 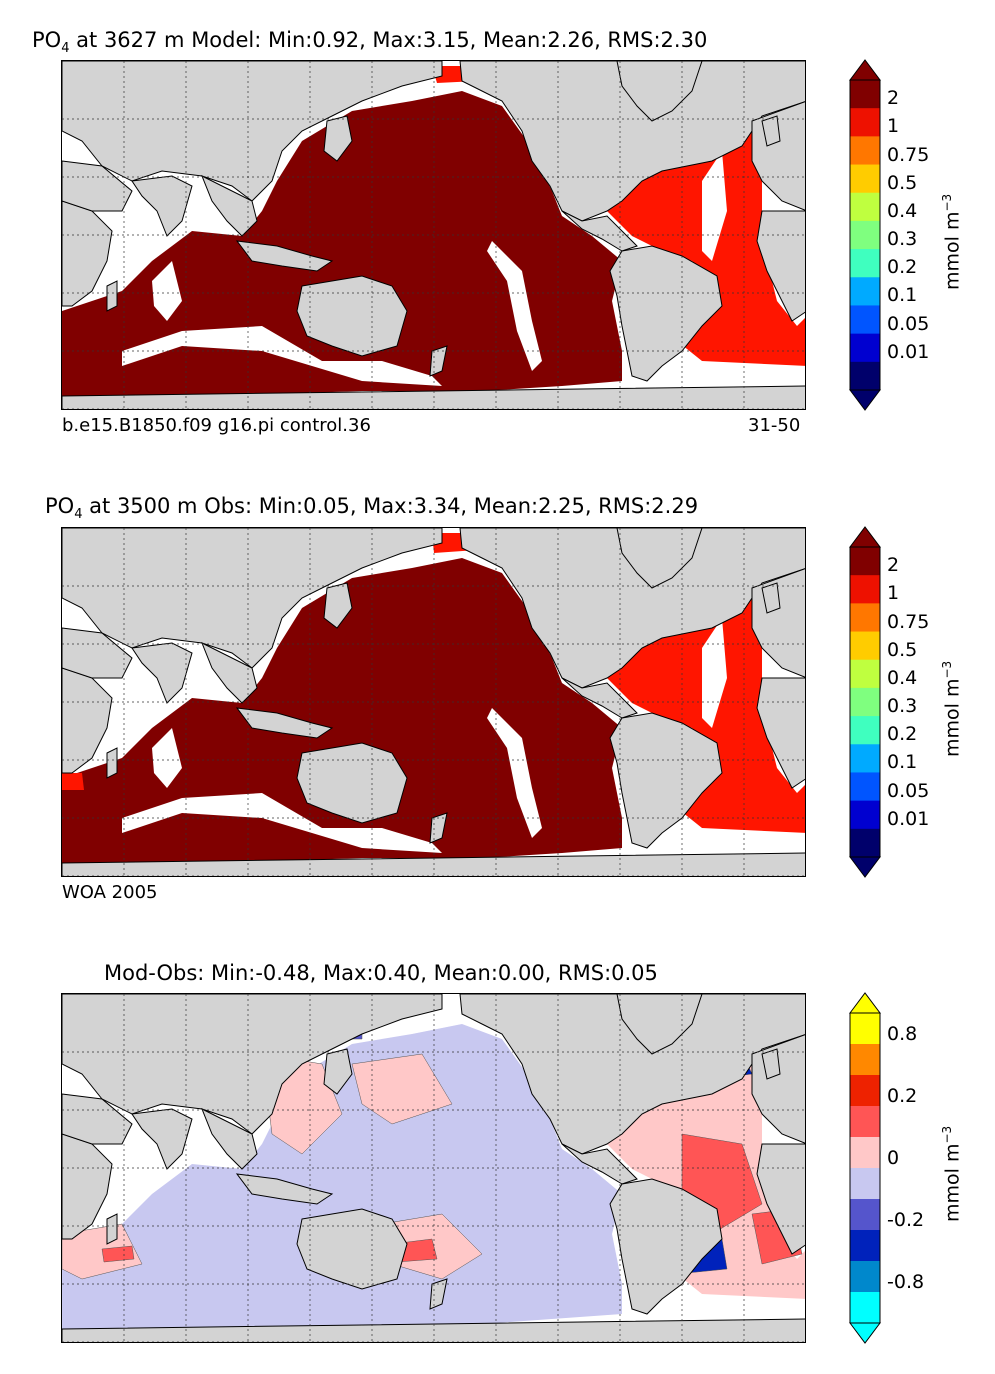 I want to click on obs-unit-label: mmol m−3, so click(x=952, y=708).